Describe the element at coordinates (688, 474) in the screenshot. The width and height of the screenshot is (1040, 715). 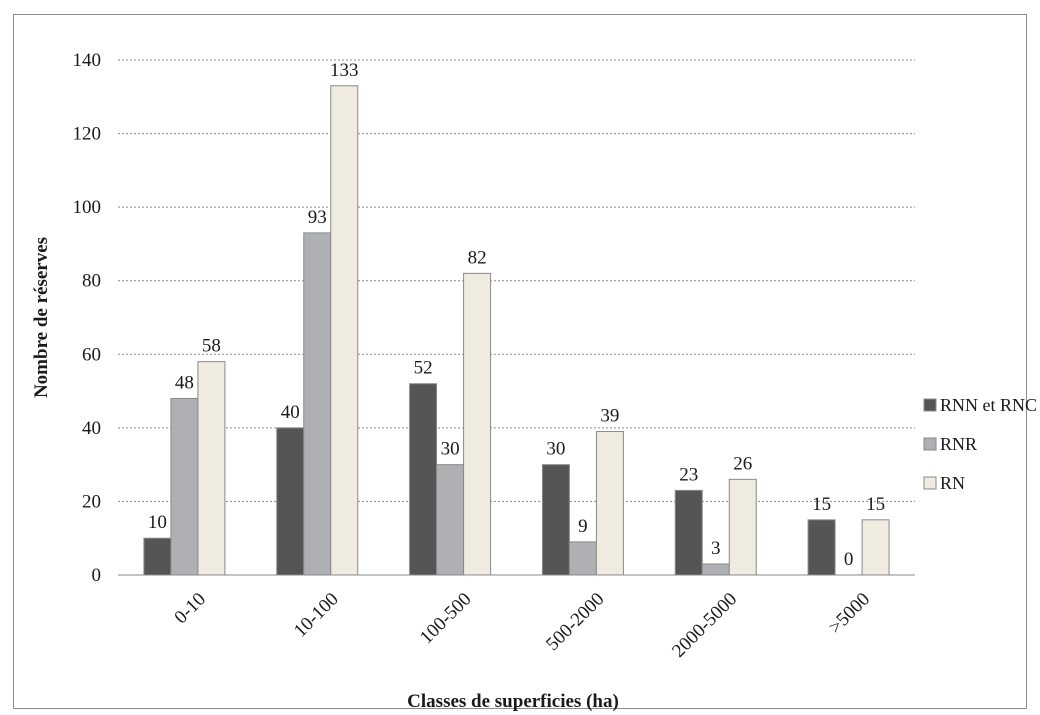
I see `data-label-rnn-et-rnc-2000-5000: 23` at that location.